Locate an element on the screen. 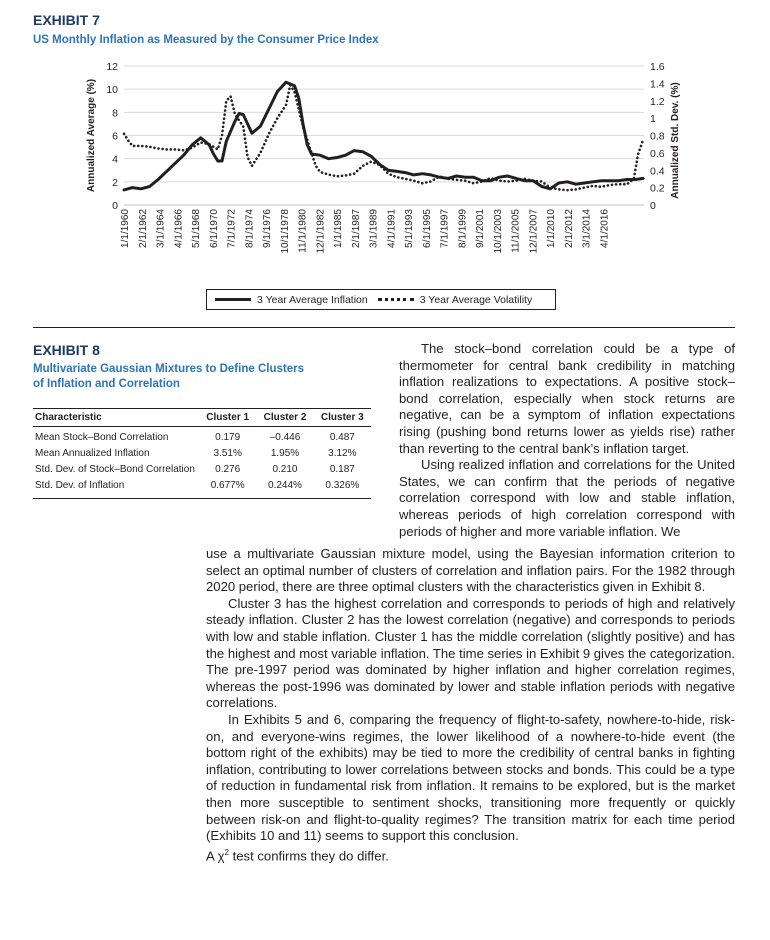  x-tick-label: 3/1/1964 is located at coordinates (161, 228).